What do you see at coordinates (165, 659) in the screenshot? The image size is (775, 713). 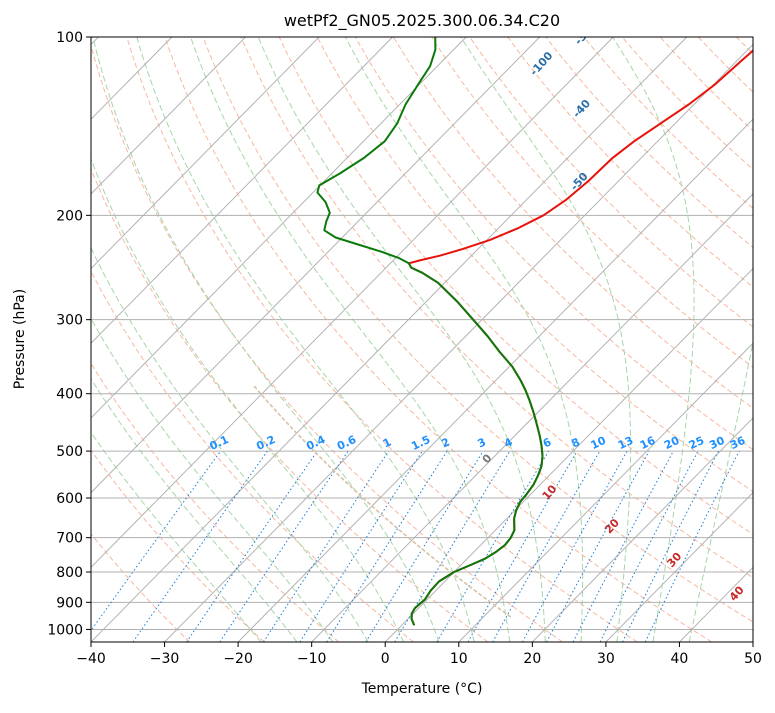 I see `x-tick-label: −30` at bounding box center [165, 659].